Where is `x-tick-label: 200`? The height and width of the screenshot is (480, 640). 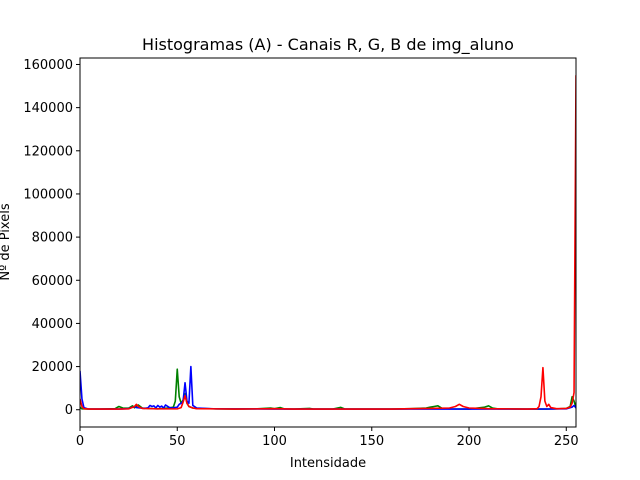 x-tick-label: 200 is located at coordinates (469, 441).